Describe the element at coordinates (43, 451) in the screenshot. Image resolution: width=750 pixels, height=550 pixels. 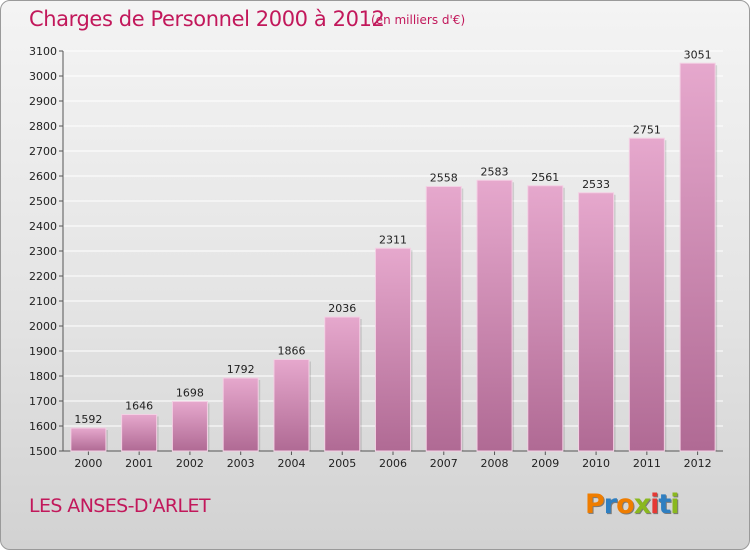
I see `y-tick-label: 1500` at that location.